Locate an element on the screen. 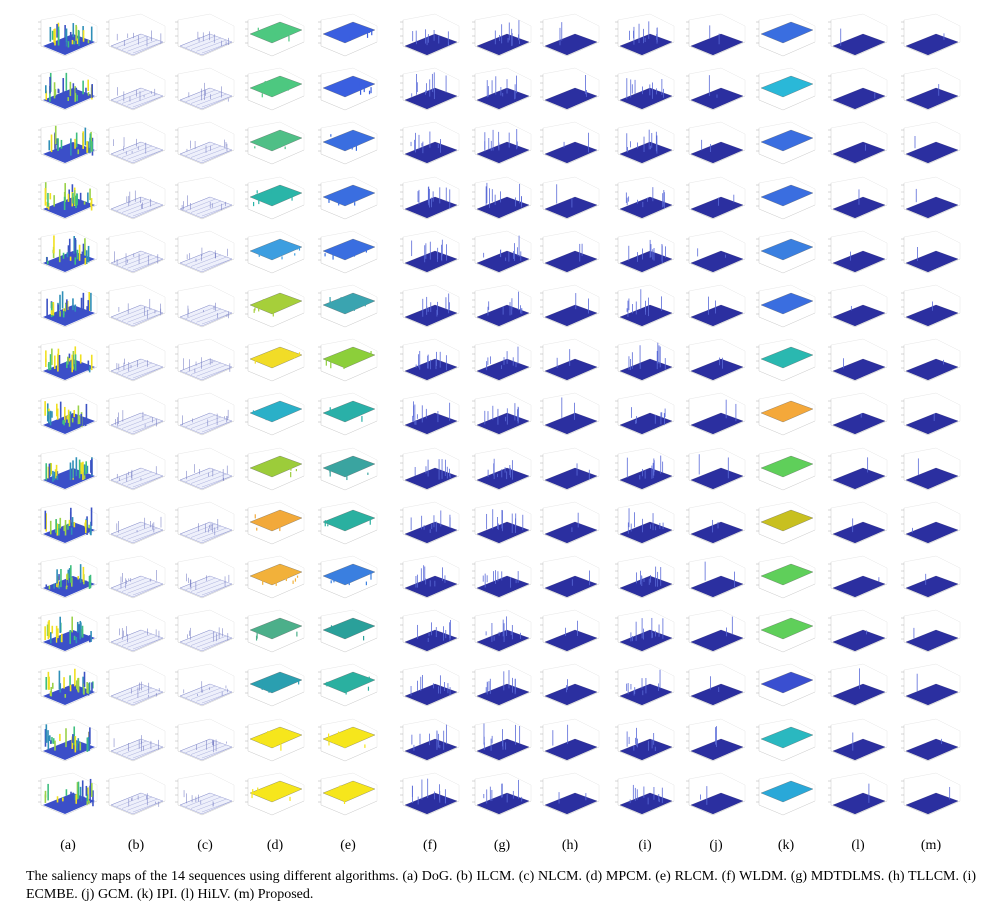  column-label-l: (l) is located at coordinates (858, 845).